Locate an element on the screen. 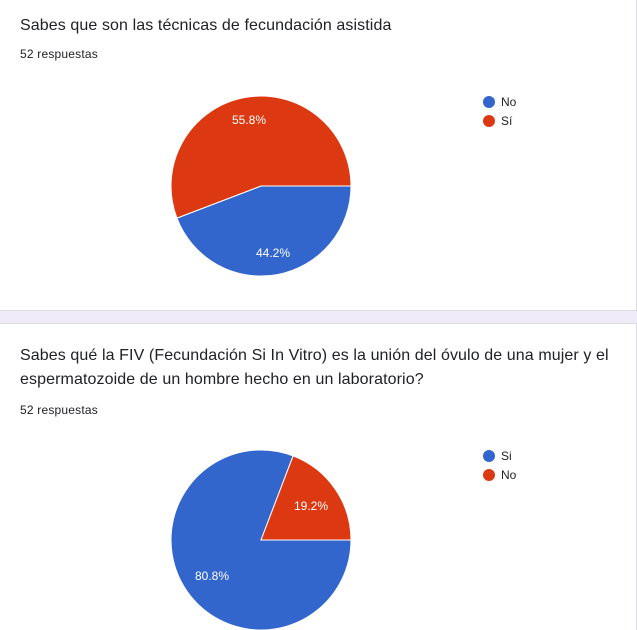  legend-label: Sí is located at coordinates (507, 120).